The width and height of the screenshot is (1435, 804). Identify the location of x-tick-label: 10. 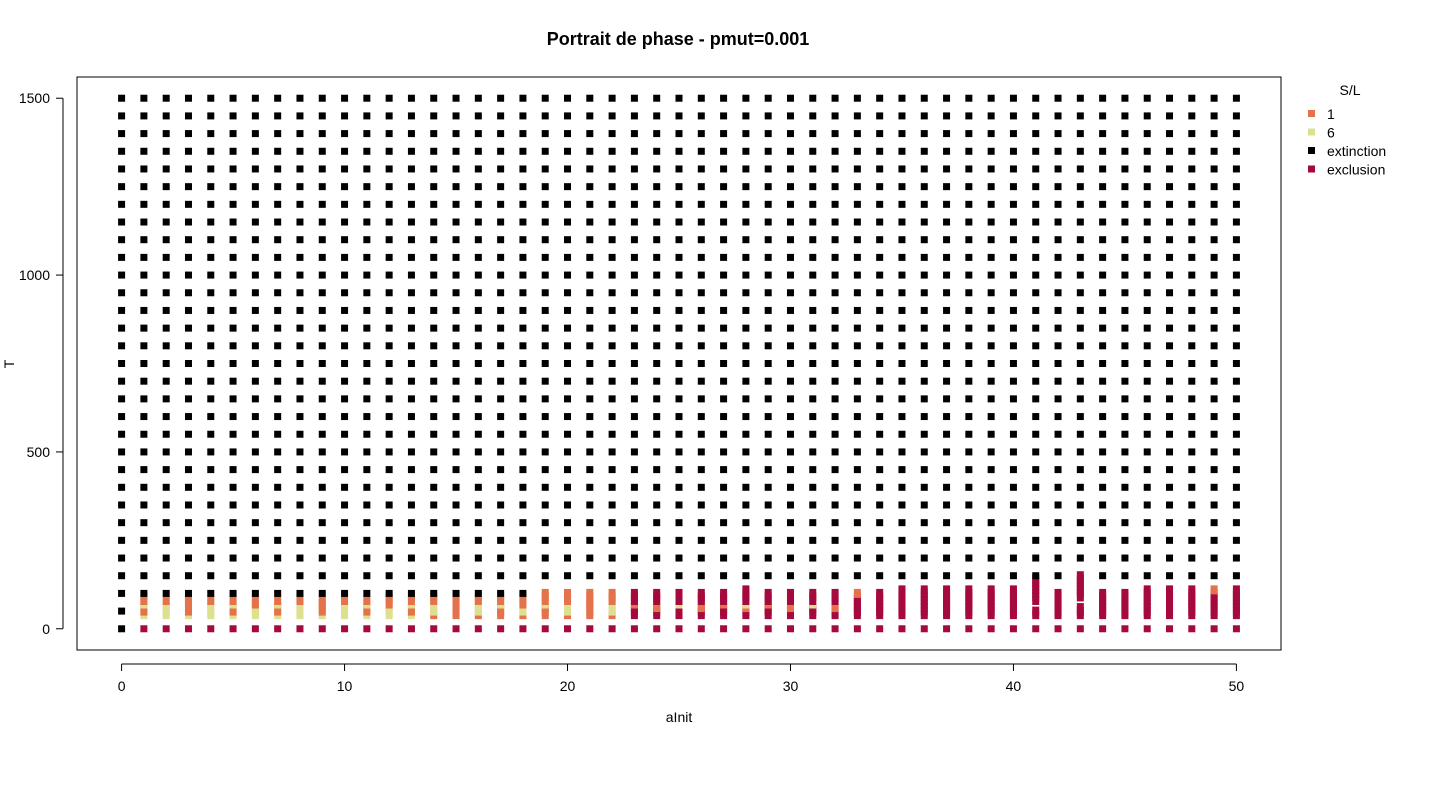
(345, 686).